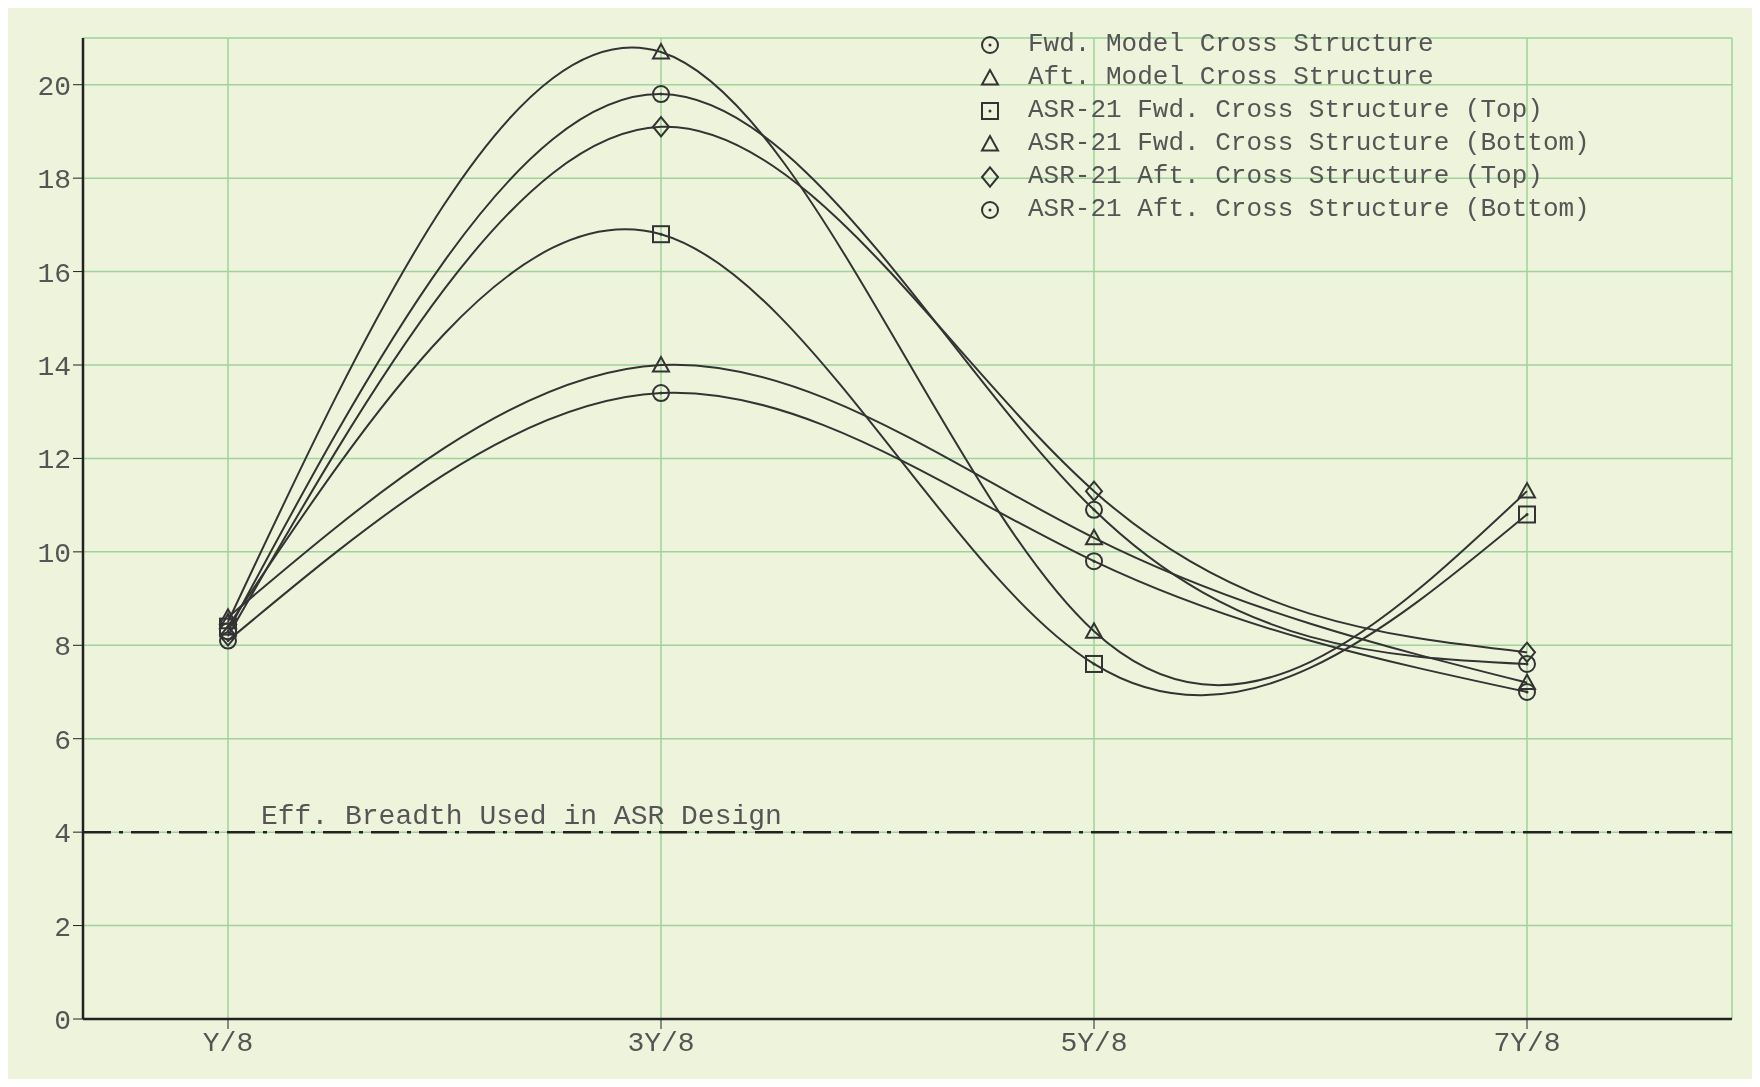  What do you see at coordinates (1285, 110) in the screenshot?
I see `legend-label: ASR-21 Fwd. Cross Structure (Top)` at bounding box center [1285, 110].